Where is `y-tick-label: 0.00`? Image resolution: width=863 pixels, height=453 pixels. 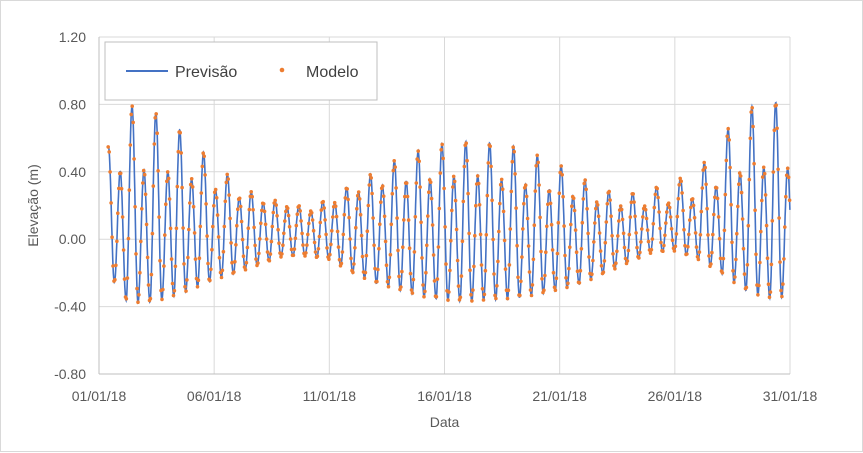
y-tick-label: 0.00 is located at coordinates (72, 239).